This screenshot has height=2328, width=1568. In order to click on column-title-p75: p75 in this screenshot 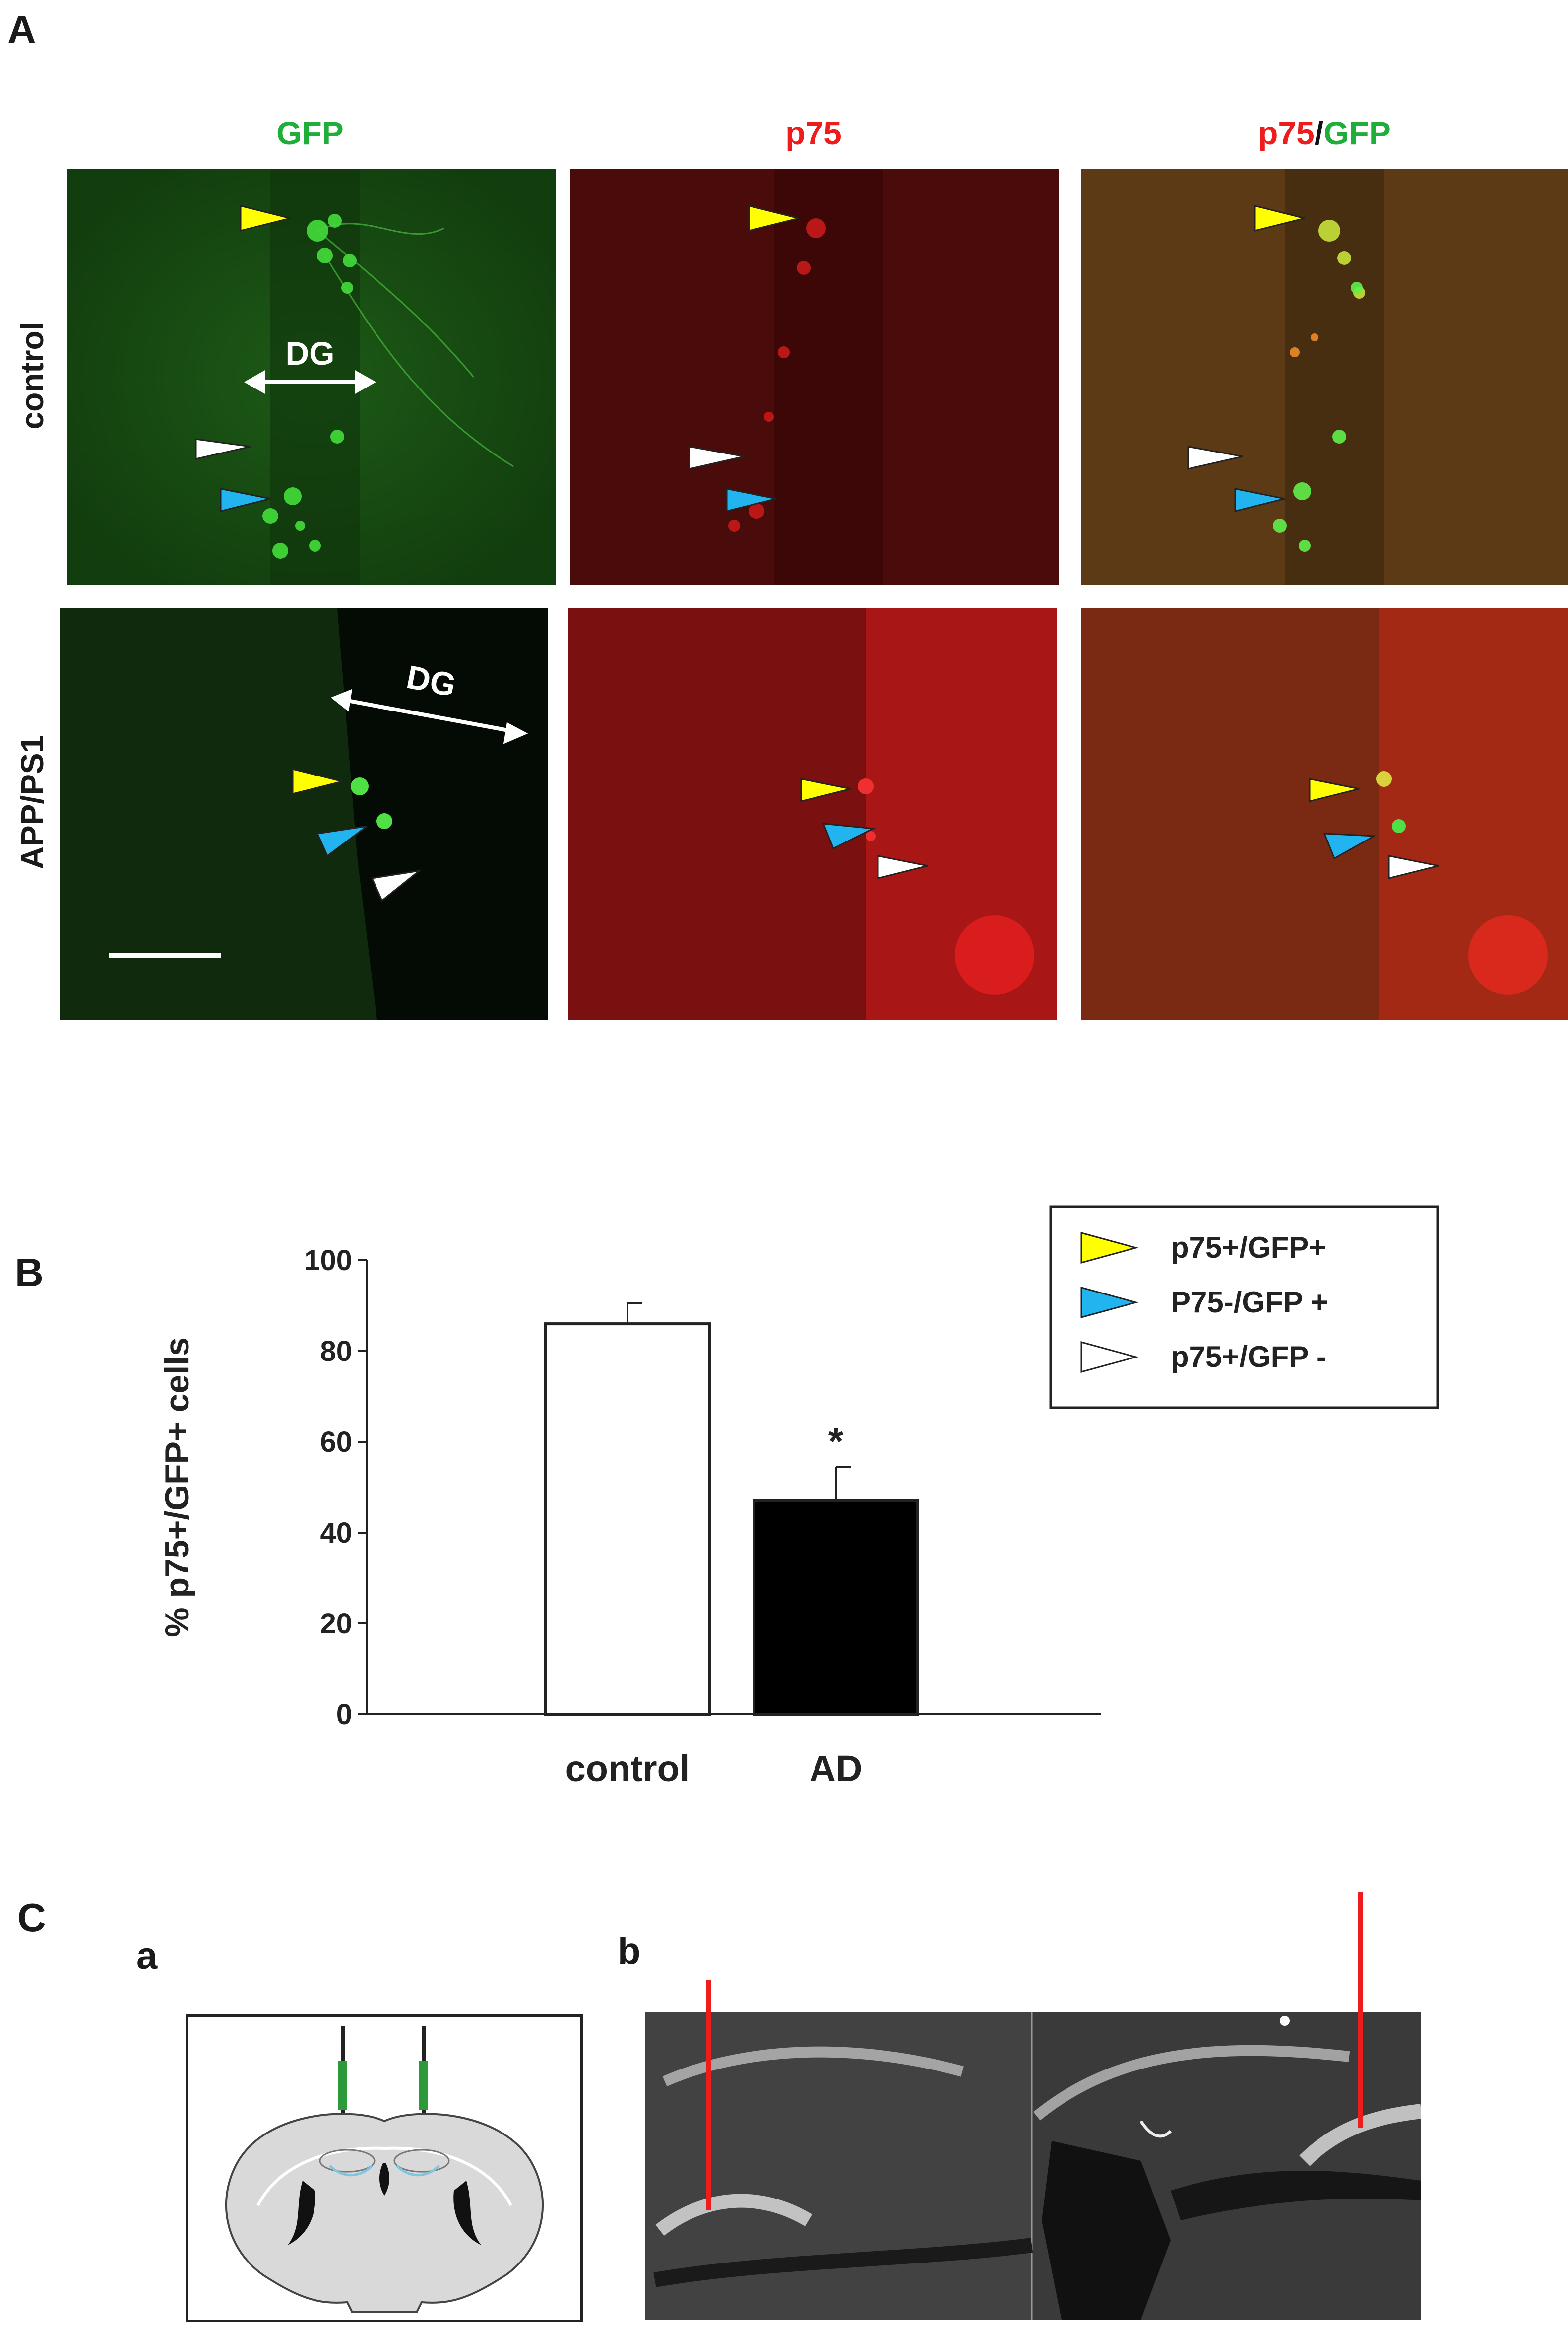, I will do `click(813, 133)`.